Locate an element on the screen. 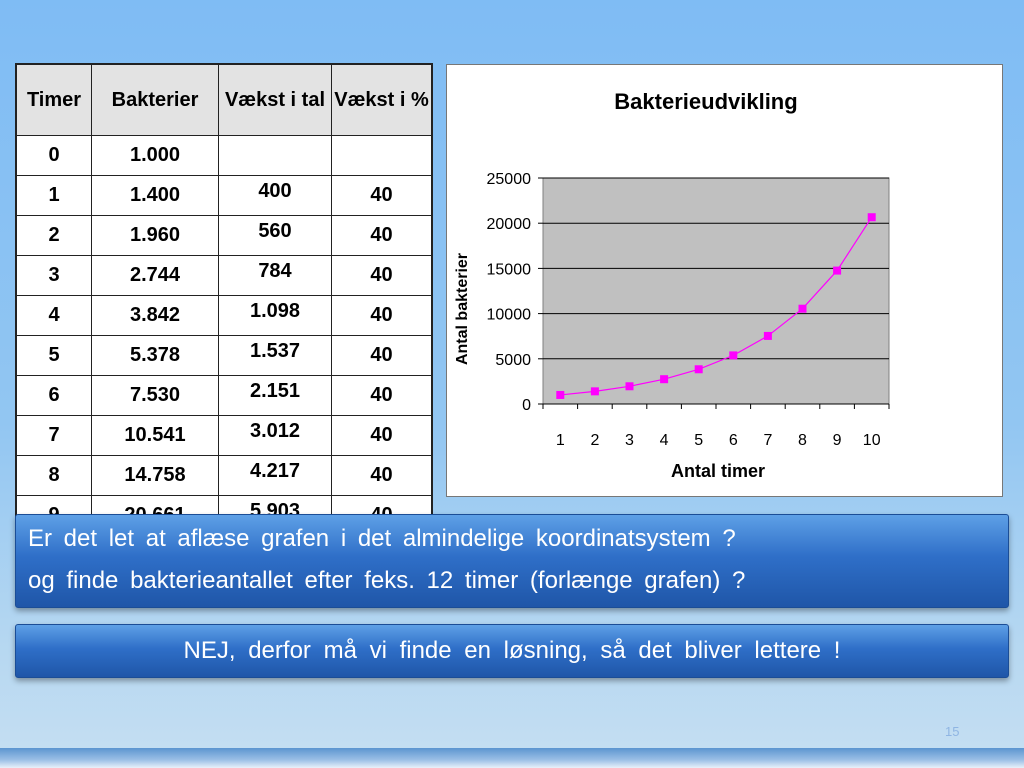 Image resolution: width=1024 pixels, height=768 pixels. x-tick-label: 8 is located at coordinates (802, 440).